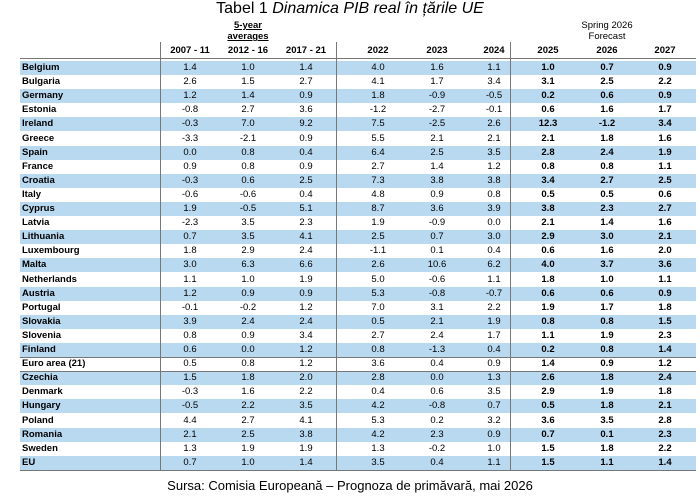 This screenshot has width=700, height=500. What do you see at coordinates (54, 364) in the screenshot?
I see `country: Euro area (21)` at bounding box center [54, 364].